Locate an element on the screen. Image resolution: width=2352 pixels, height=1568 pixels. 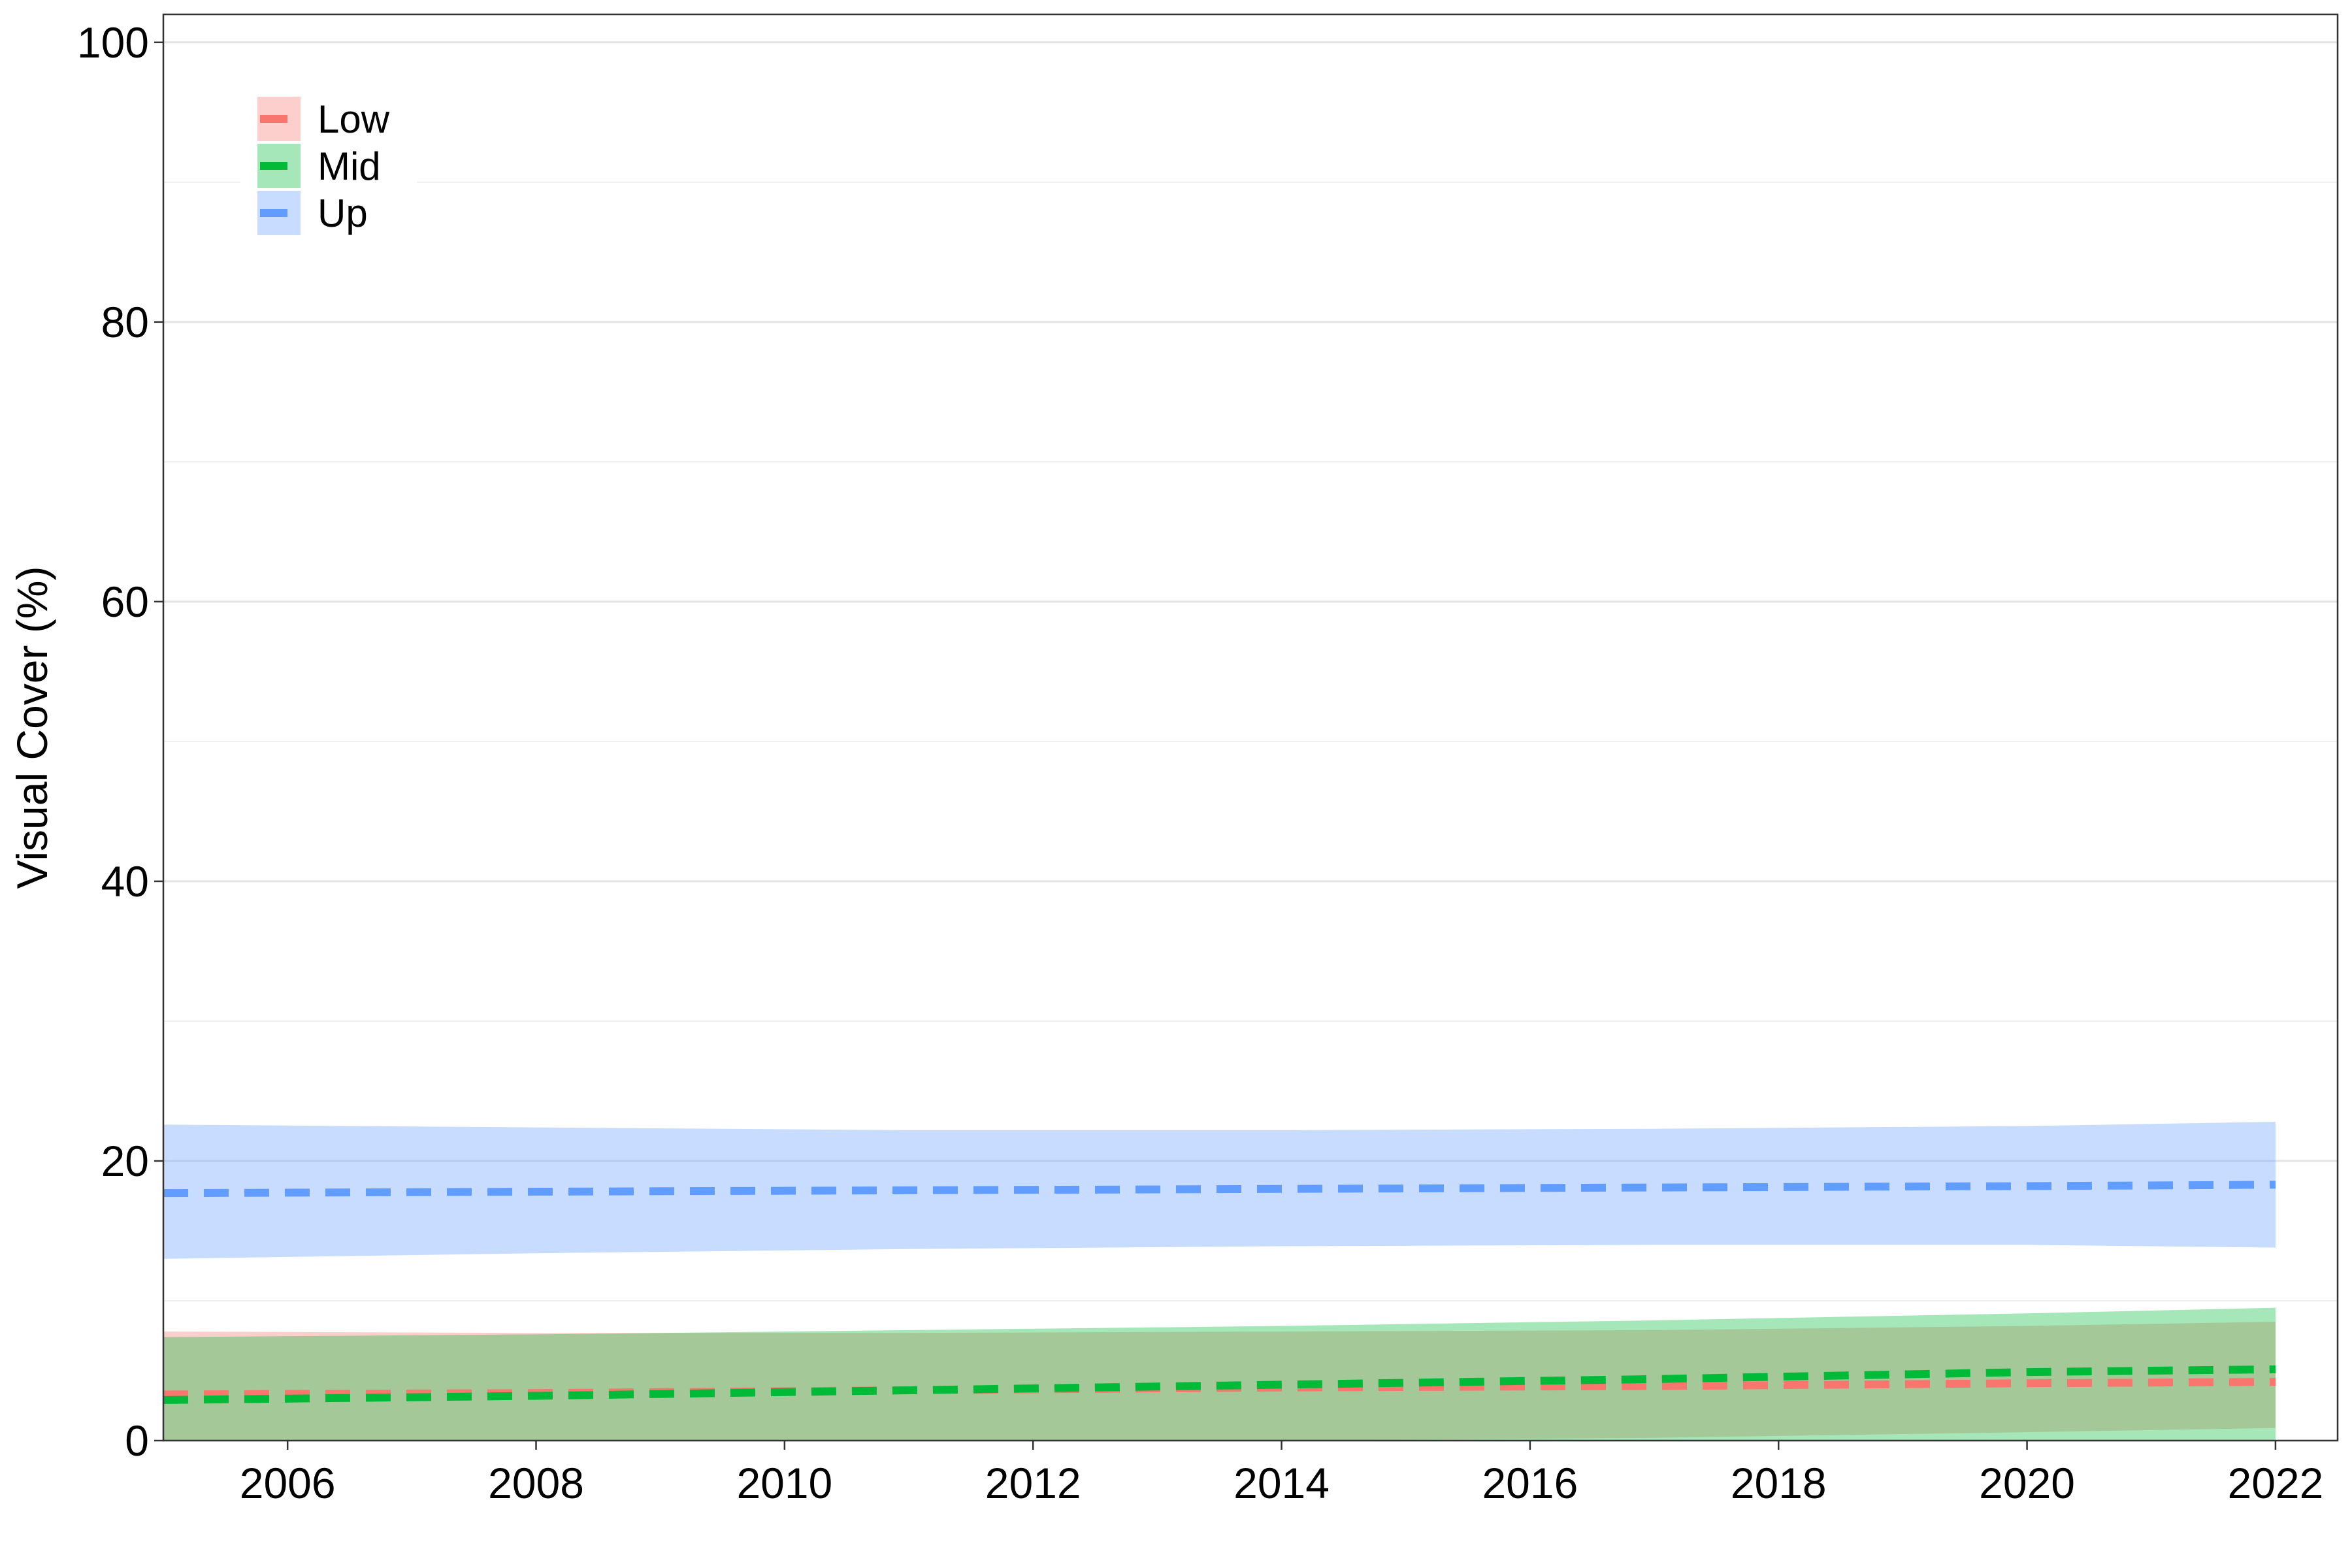
y-tick-label: 40 is located at coordinates (125, 881).